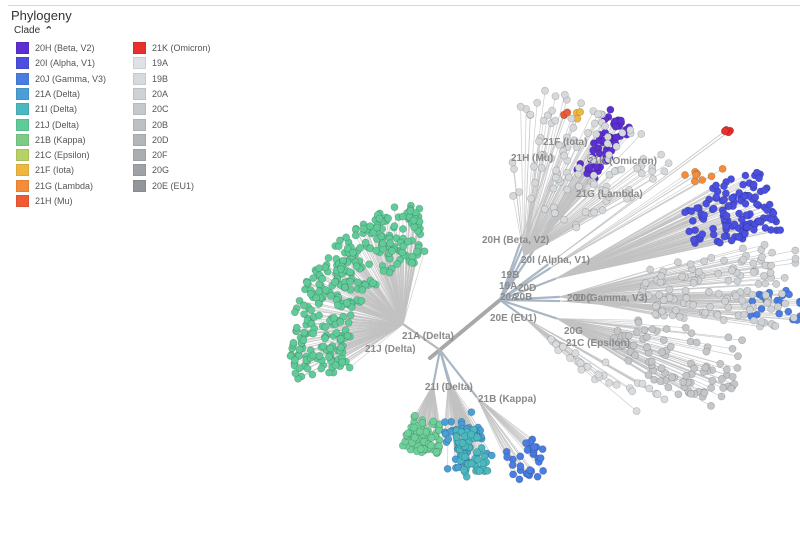 This screenshot has height=540, width=800. Describe the element at coordinates (44, 201) in the screenshot. I see `legend-item: 21H (Mu)` at that location.